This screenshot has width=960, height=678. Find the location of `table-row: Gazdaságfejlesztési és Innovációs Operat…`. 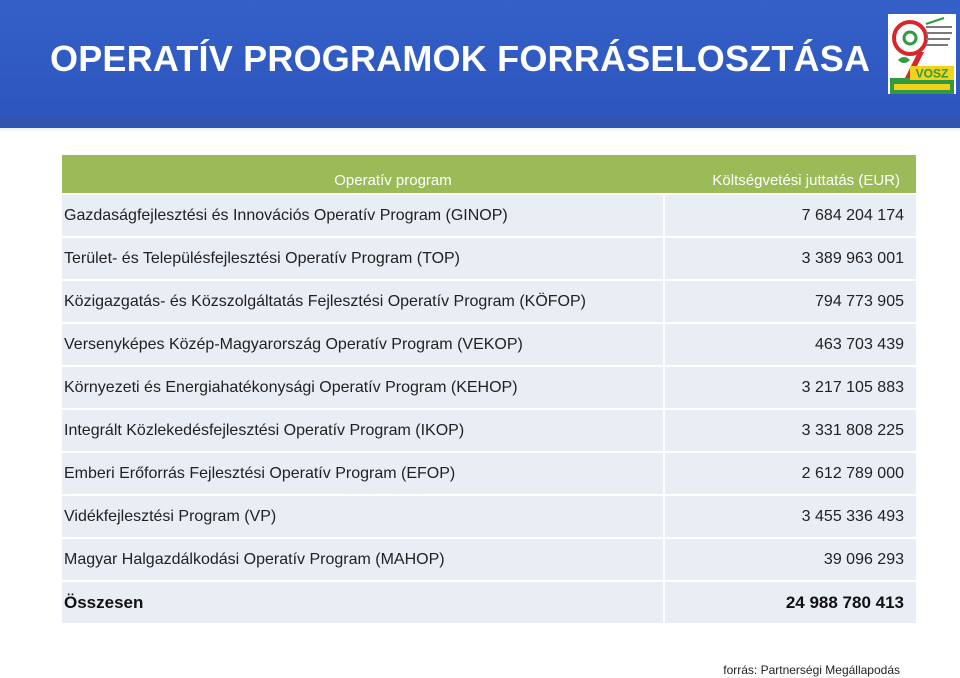

table-row: Gazdaságfejlesztési és Innovációs Operat… is located at coordinates (489, 215).